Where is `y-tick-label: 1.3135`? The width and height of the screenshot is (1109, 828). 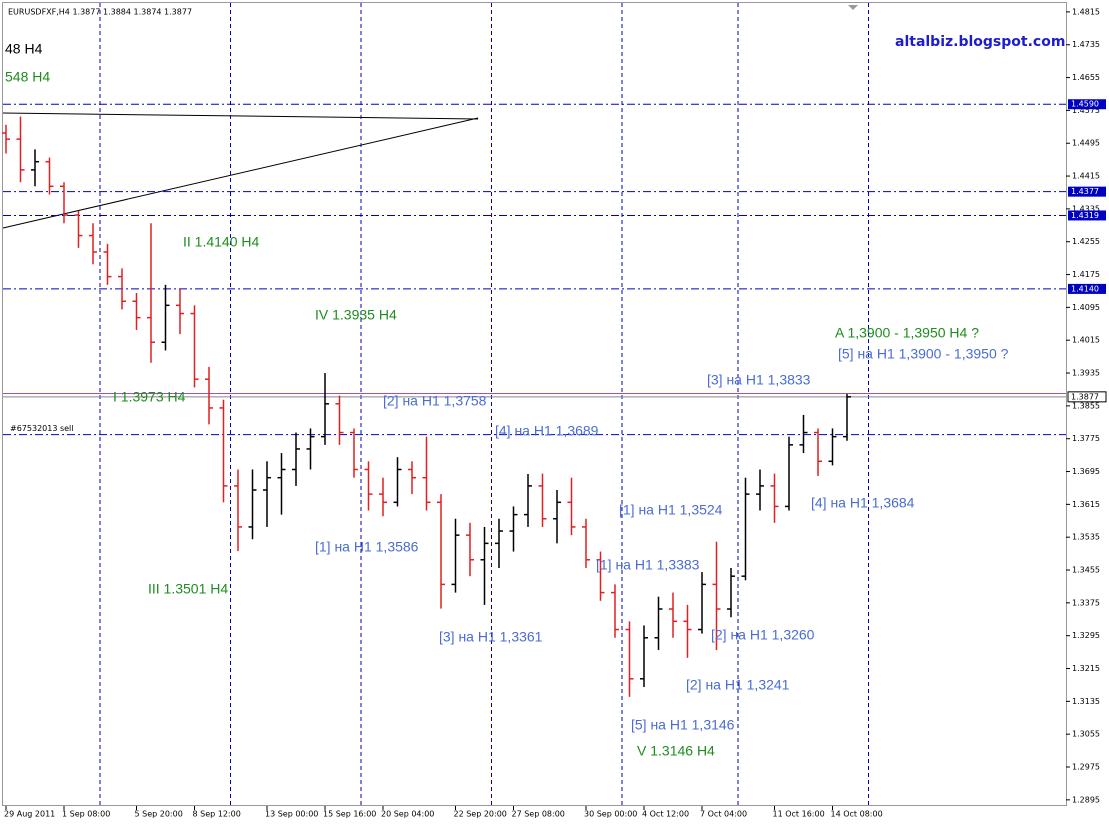 y-tick-label: 1.3135 is located at coordinates (1086, 701).